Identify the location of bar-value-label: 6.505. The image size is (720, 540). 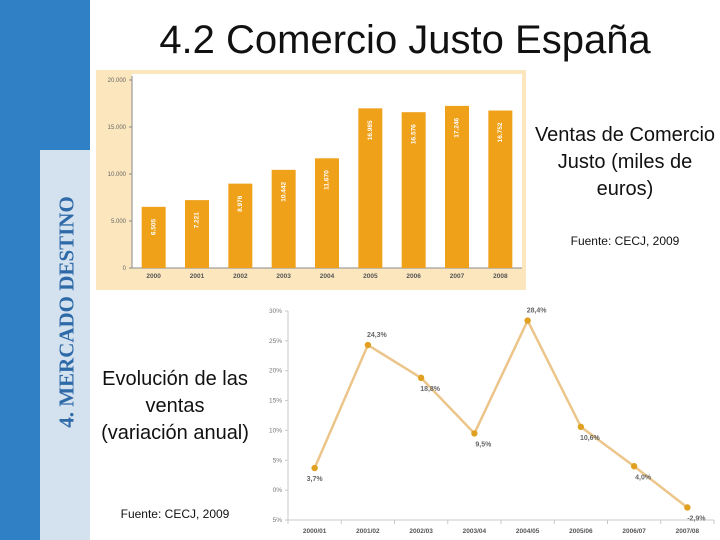
(153, 226).